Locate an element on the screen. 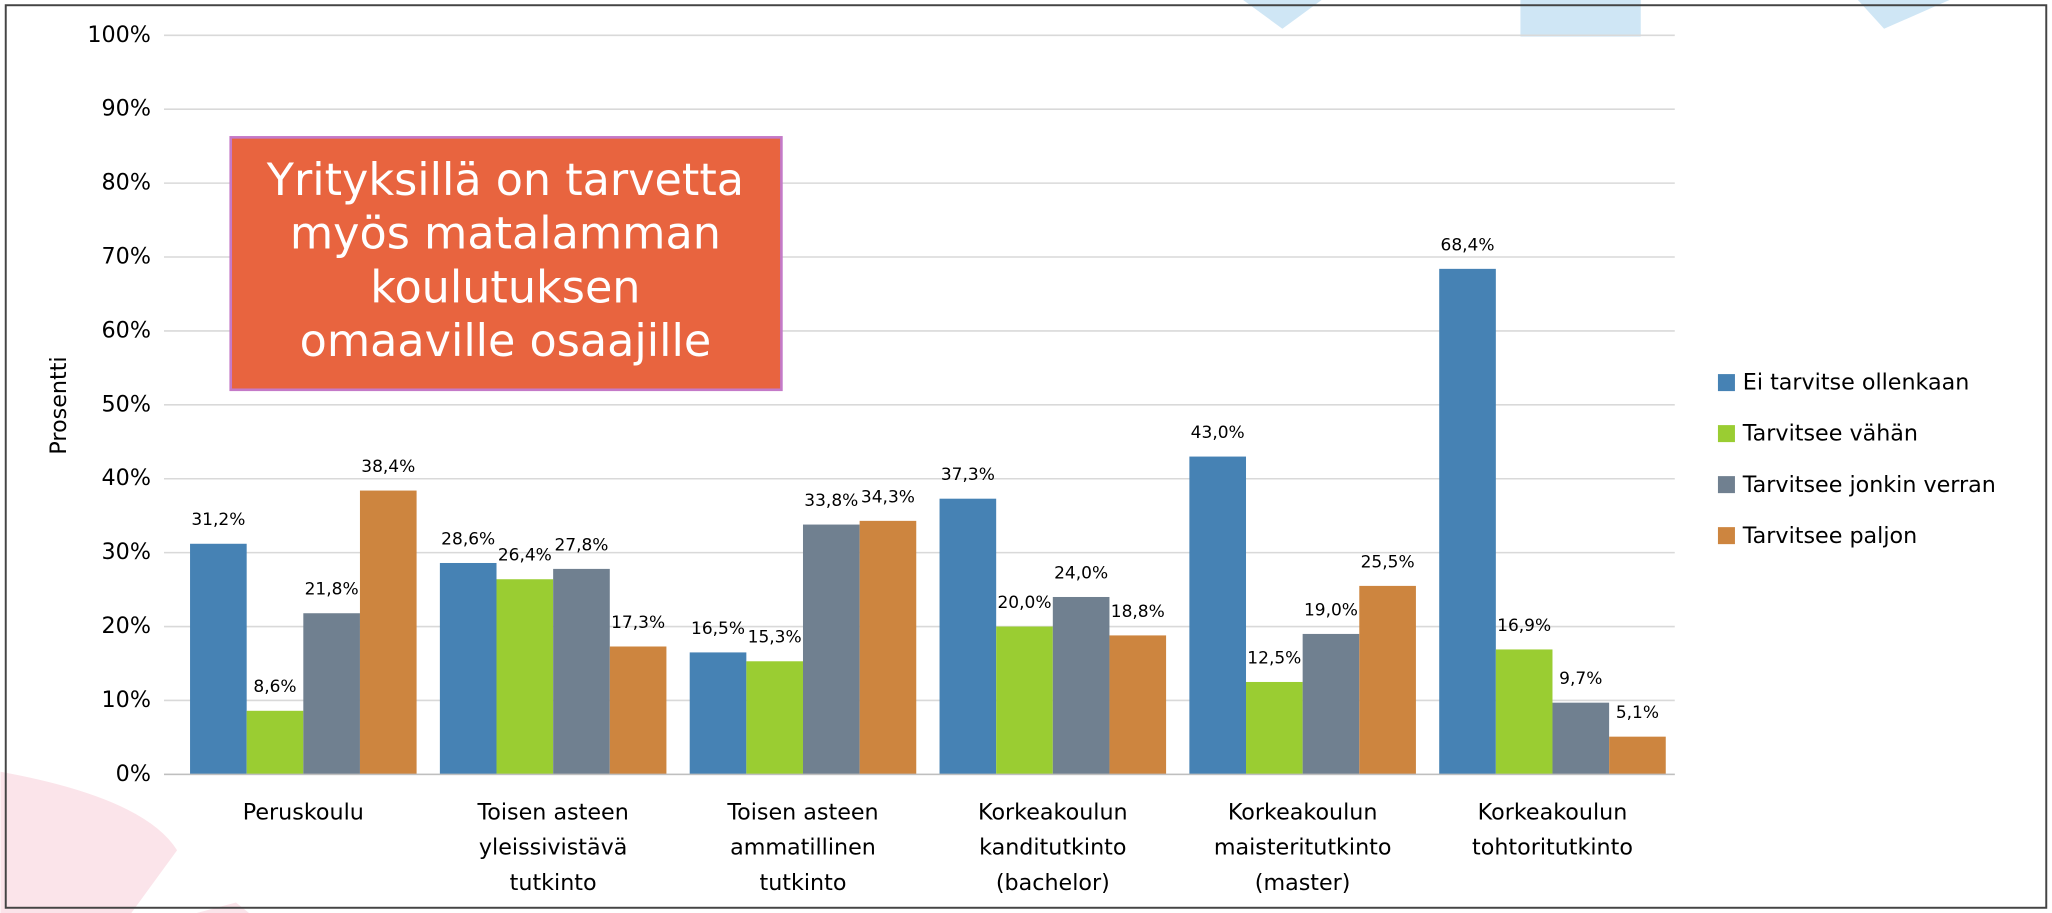 Image resolution: width=2052 pixels, height=913 pixels. y-tick-label: 10% is located at coordinates (126, 700).